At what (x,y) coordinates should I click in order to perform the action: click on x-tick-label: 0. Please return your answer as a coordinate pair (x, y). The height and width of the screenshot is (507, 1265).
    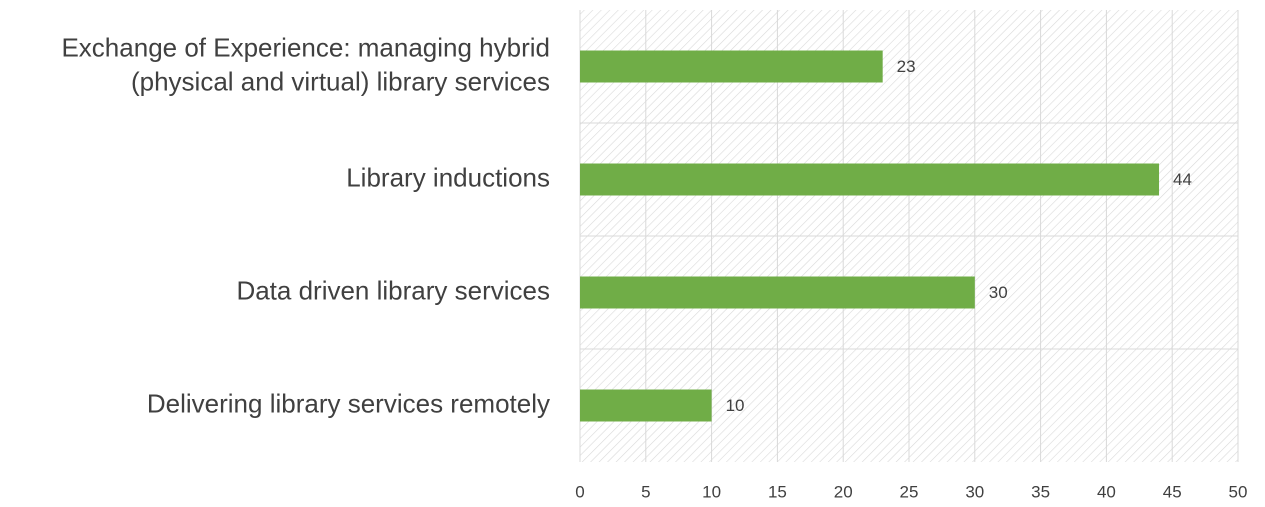
    Looking at the image, I should click on (579, 491).